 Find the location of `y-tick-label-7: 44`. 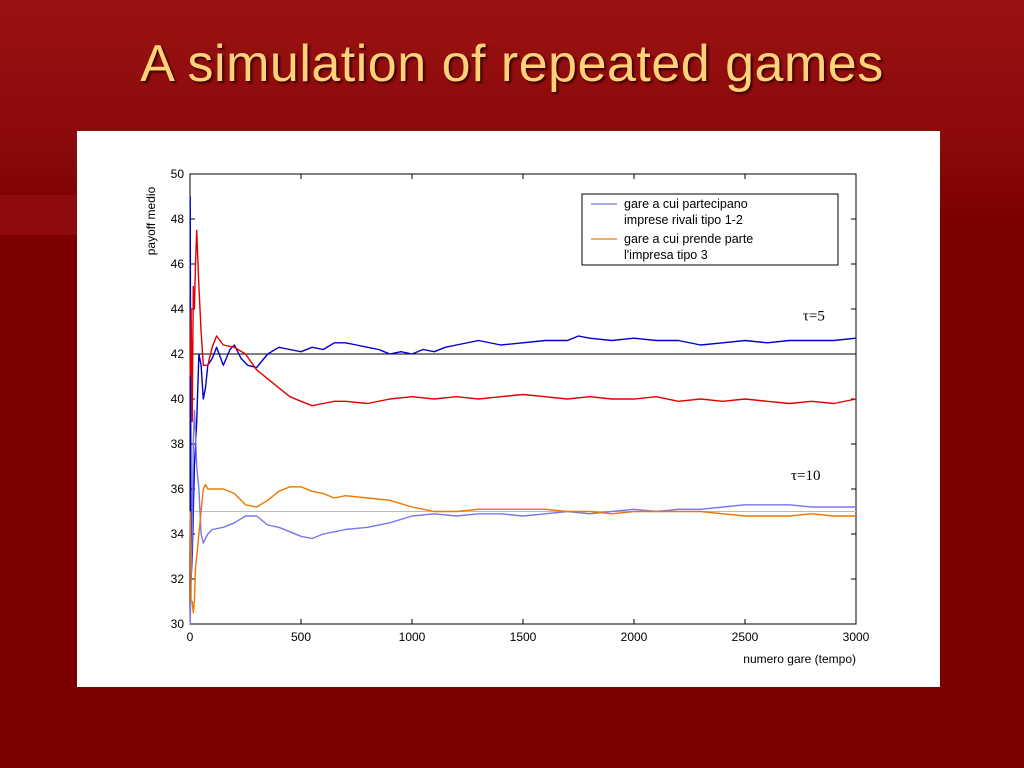

y-tick-label-7: 44 is located at coordinates (178, 309).